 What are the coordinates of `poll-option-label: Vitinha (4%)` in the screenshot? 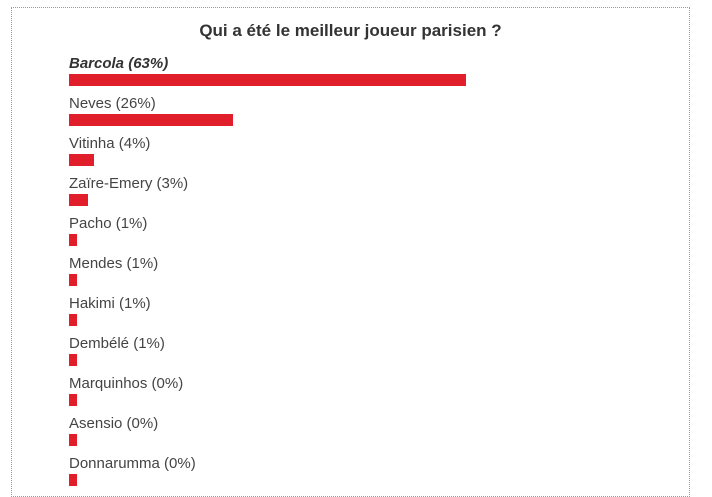 It's located at (110, 143).